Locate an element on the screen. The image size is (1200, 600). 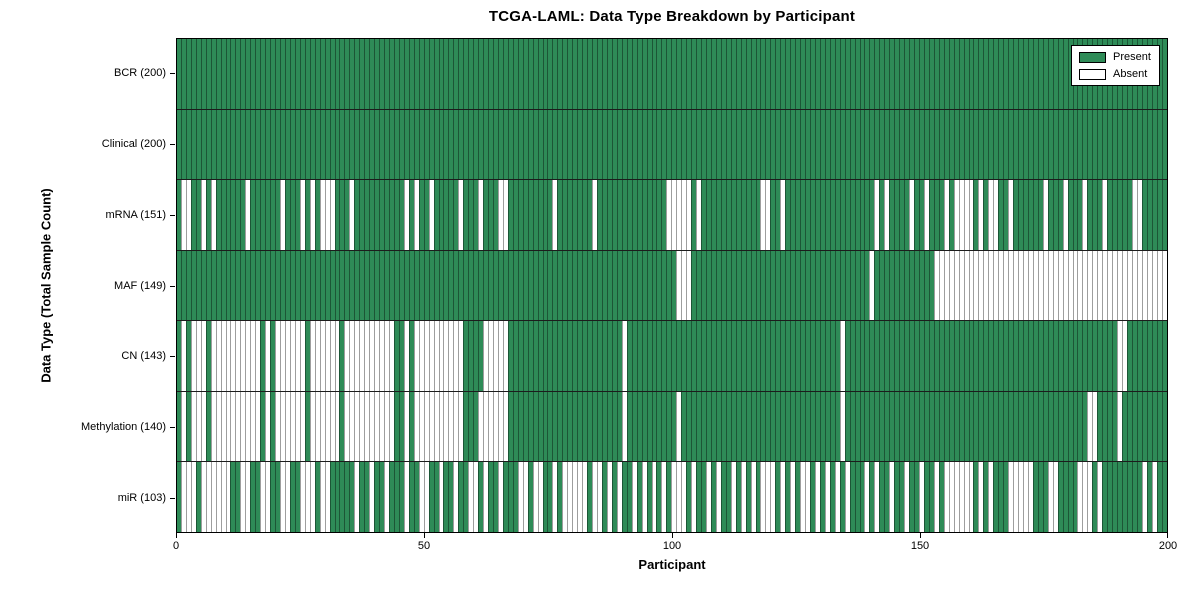
y-tick-label-clinical: Clinical (200) is located at coordinates (133, 144).